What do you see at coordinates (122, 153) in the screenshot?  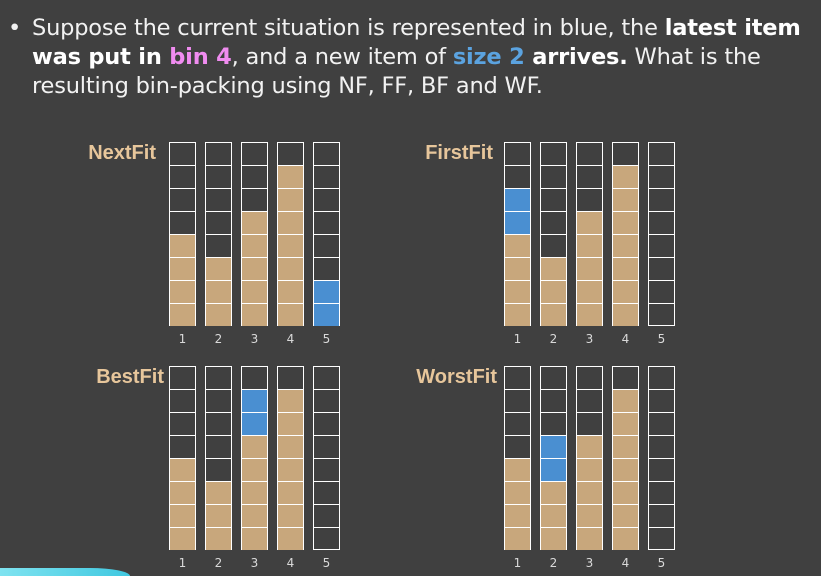 I see `panel-title: NextFit` at bounding box center [122, 153].